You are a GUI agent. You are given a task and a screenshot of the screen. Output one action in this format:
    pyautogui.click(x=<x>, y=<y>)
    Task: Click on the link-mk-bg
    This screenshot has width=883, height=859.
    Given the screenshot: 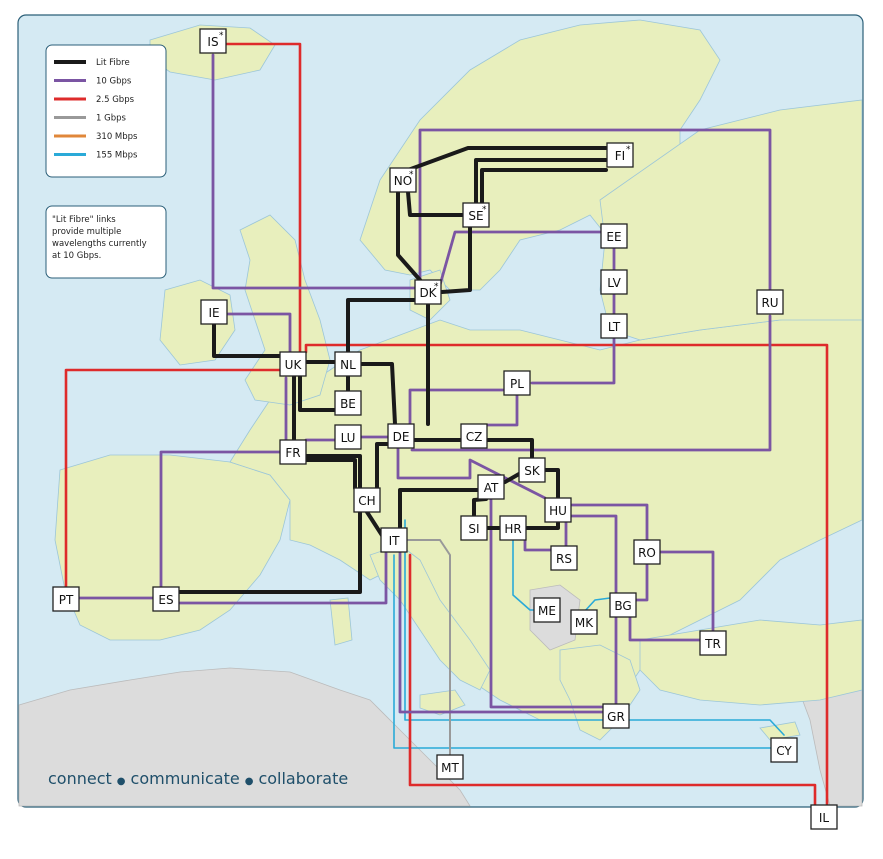 What is the action you would take?
    pyautogui.click(x=597, y=605)
    